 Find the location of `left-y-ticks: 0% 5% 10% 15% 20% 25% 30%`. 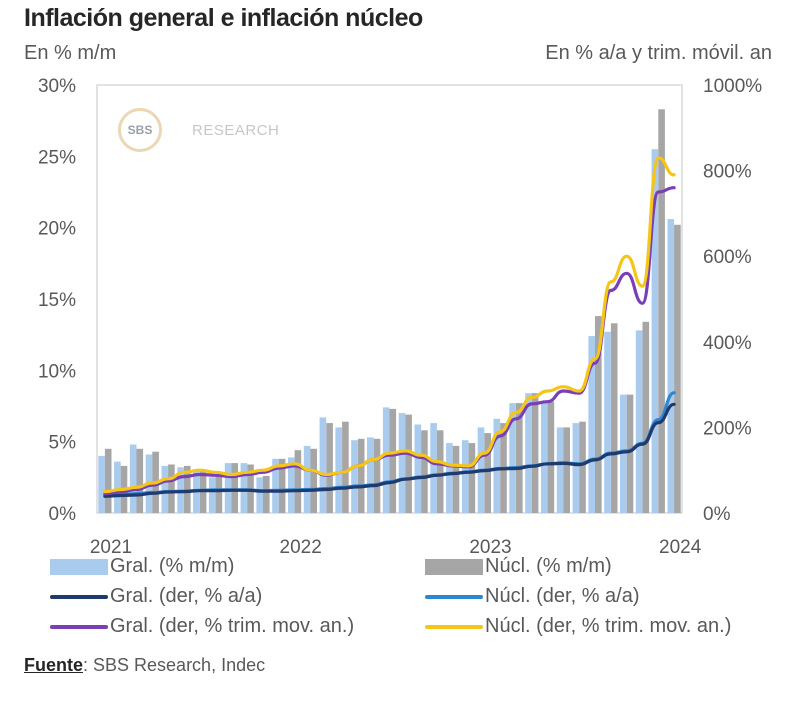

left-y-ticks: 0% 5% 10% 15% 20% 25% 30% is located at coordinates (57, 300).